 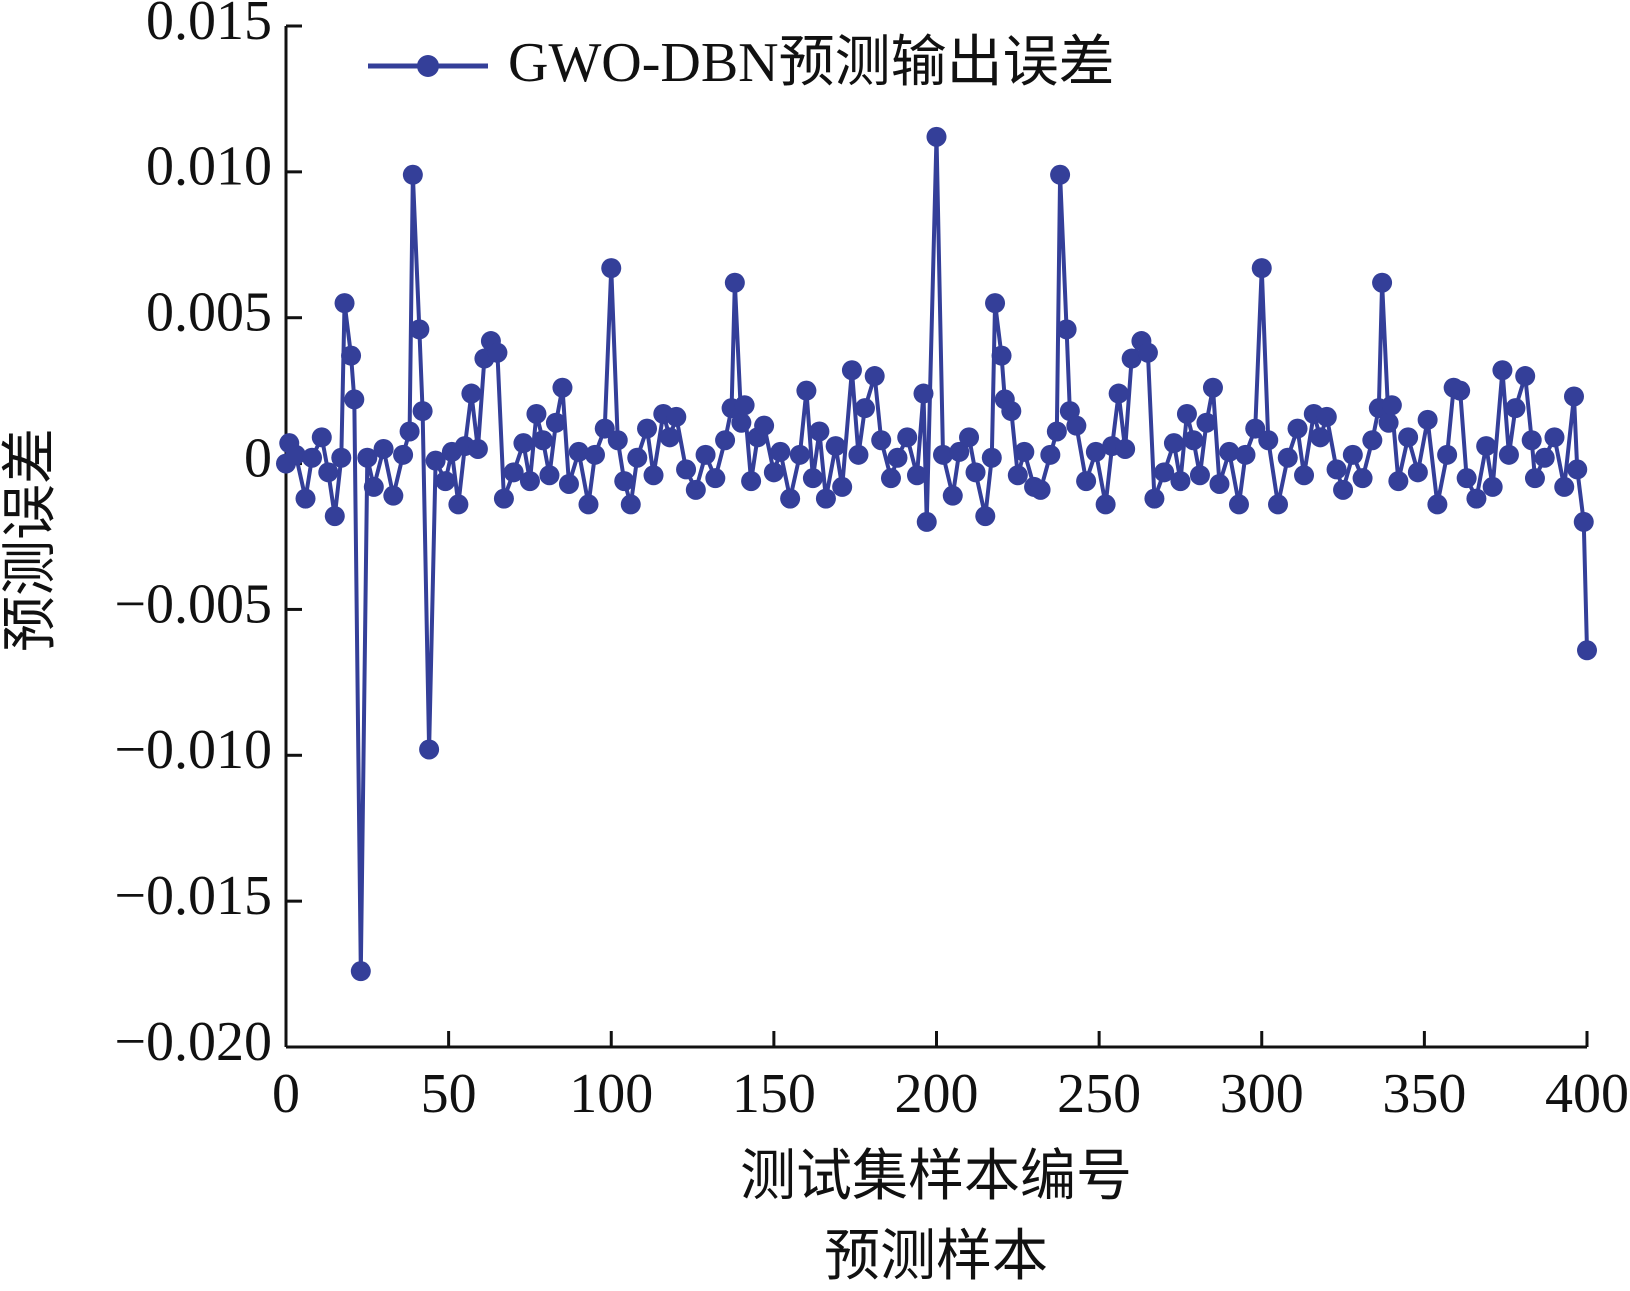 I want to click on x-tick-label: 250, so click(x=1099, y=1094).